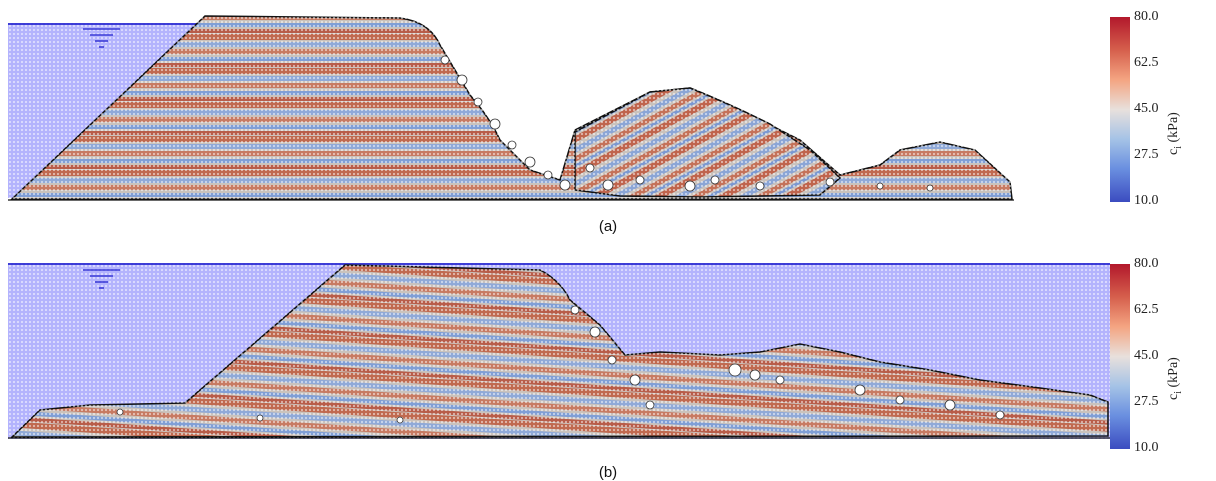 The width and height of the screenshot is (1216, 481). Describe the element at coordinates (1120, 109) in the screenshot. I see `colorbar-a` at that location.